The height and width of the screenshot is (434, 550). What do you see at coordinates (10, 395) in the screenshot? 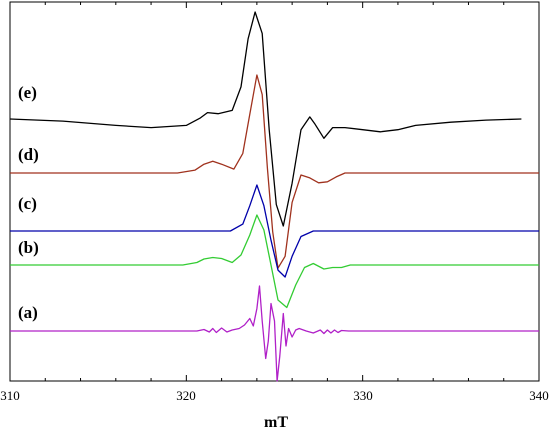
I see `x-tick-label-310: 310` at bounding box center [10, 395].